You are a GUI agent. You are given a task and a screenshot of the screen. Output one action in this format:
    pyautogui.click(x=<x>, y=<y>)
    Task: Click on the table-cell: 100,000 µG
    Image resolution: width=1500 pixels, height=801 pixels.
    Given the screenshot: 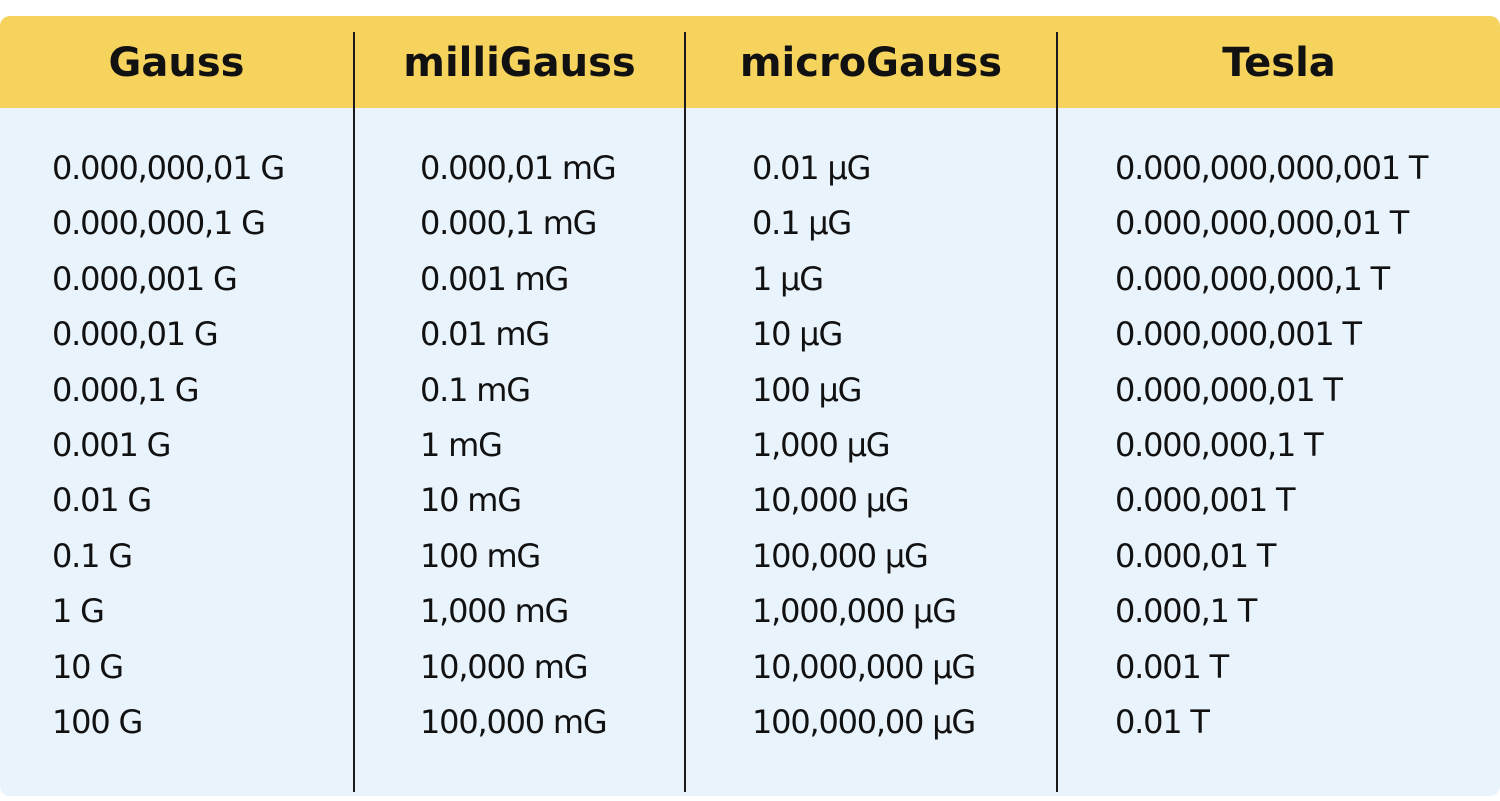 What is the action you would take?
    pyautogui.click(x=840, y=555)
    